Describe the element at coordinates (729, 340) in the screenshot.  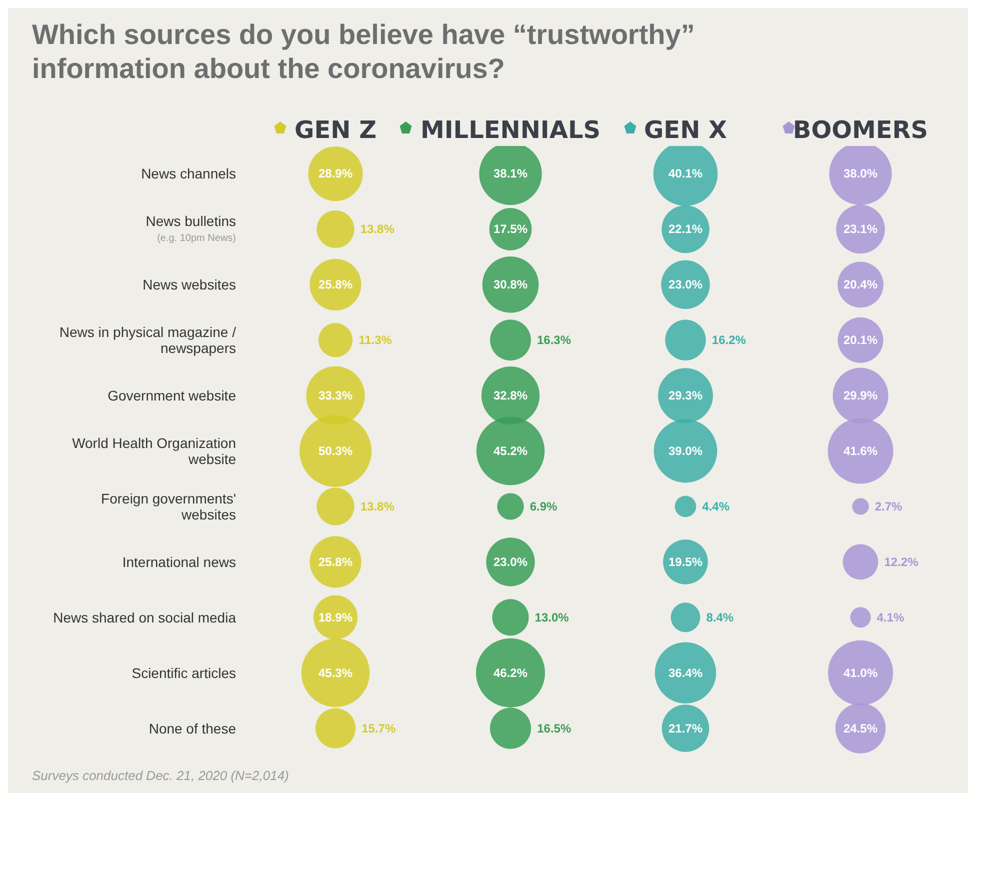
I see `data-label: 16.2%` at that location.